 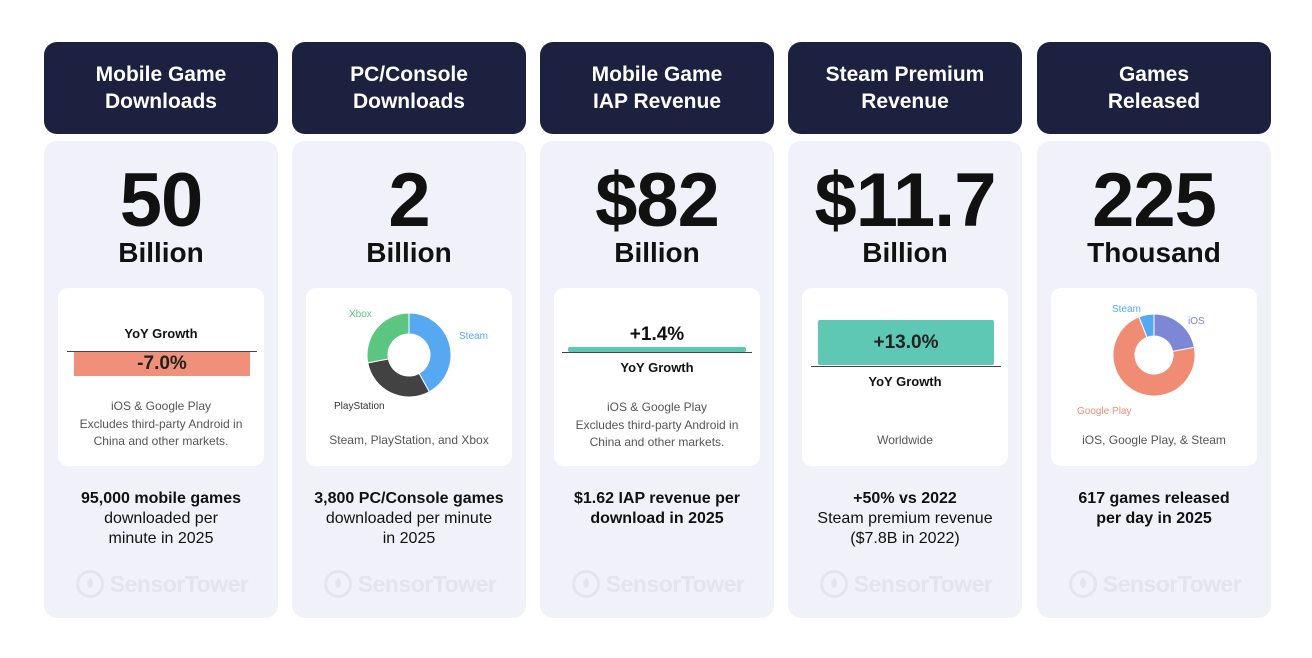 What do you see at coordinates (905, 88) in the screenshot?
I see `column-header: Steam Premium Revenue` at bounding box center [905, 88].